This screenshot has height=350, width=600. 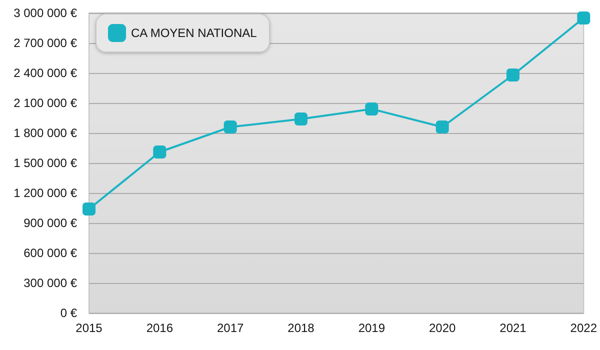 I want to click on x-tick-label: 2018, so click(x=301, y=328).